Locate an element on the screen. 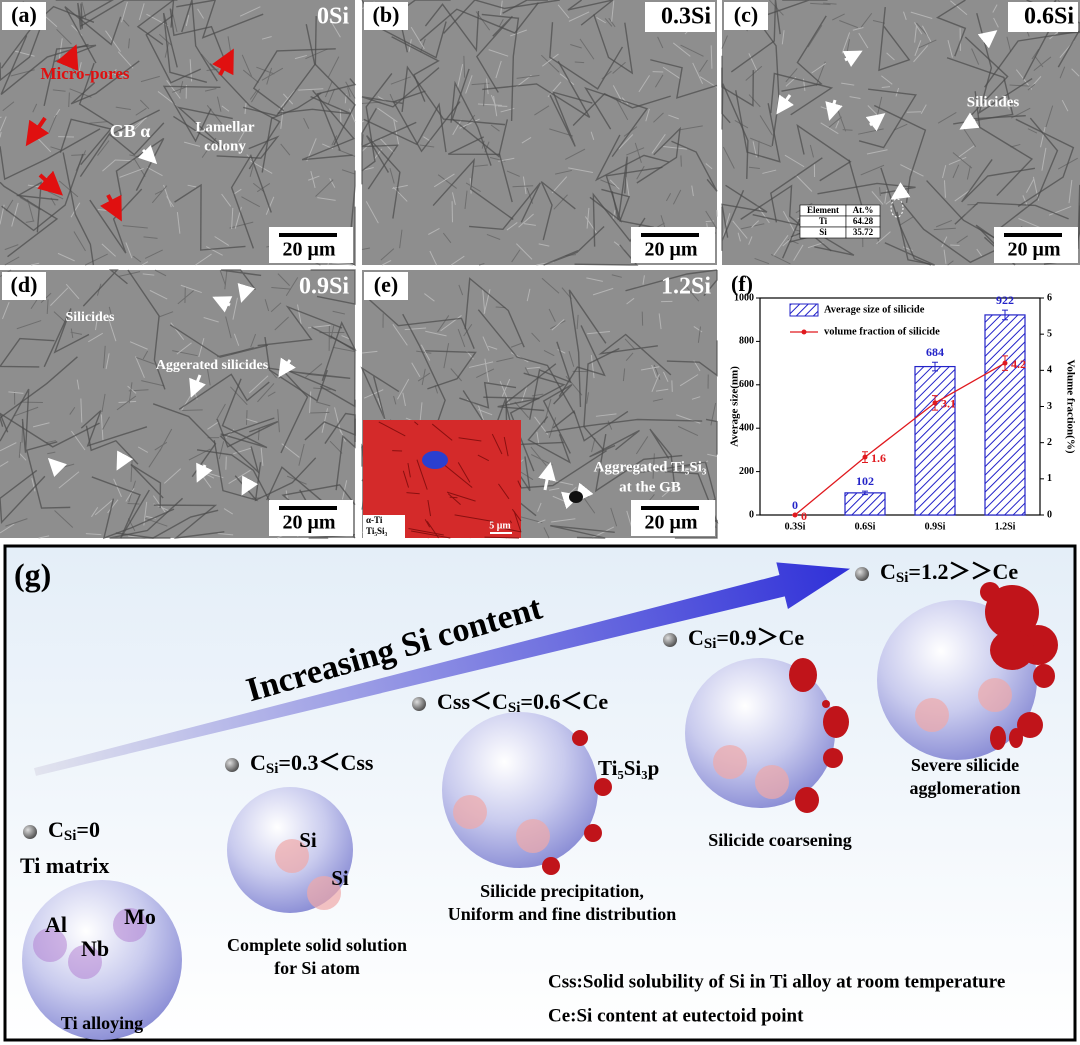 This screenshot has width=1080, height=1045. y2-tick-label: 6 is located at coordinates (1049, 297).